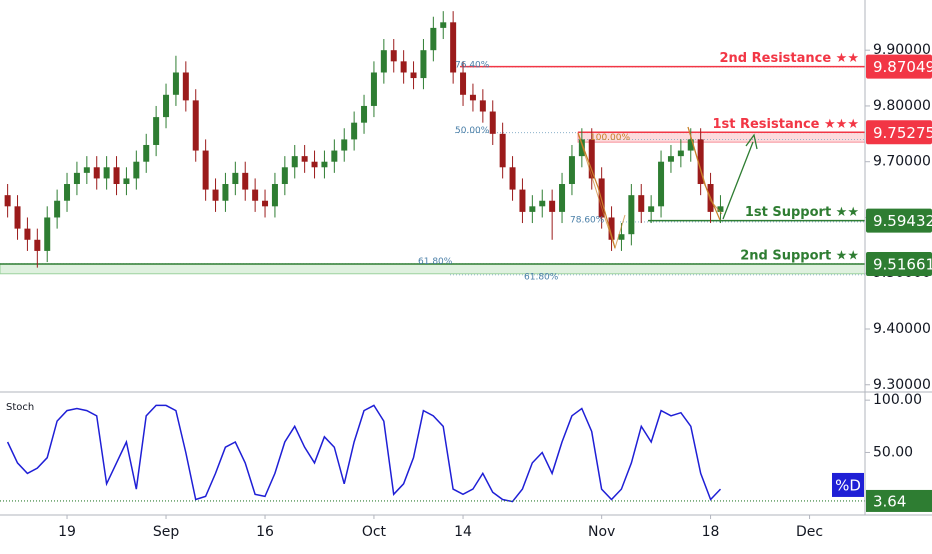  I want to click on y-tick-label: 100.00, so click(897, 400).